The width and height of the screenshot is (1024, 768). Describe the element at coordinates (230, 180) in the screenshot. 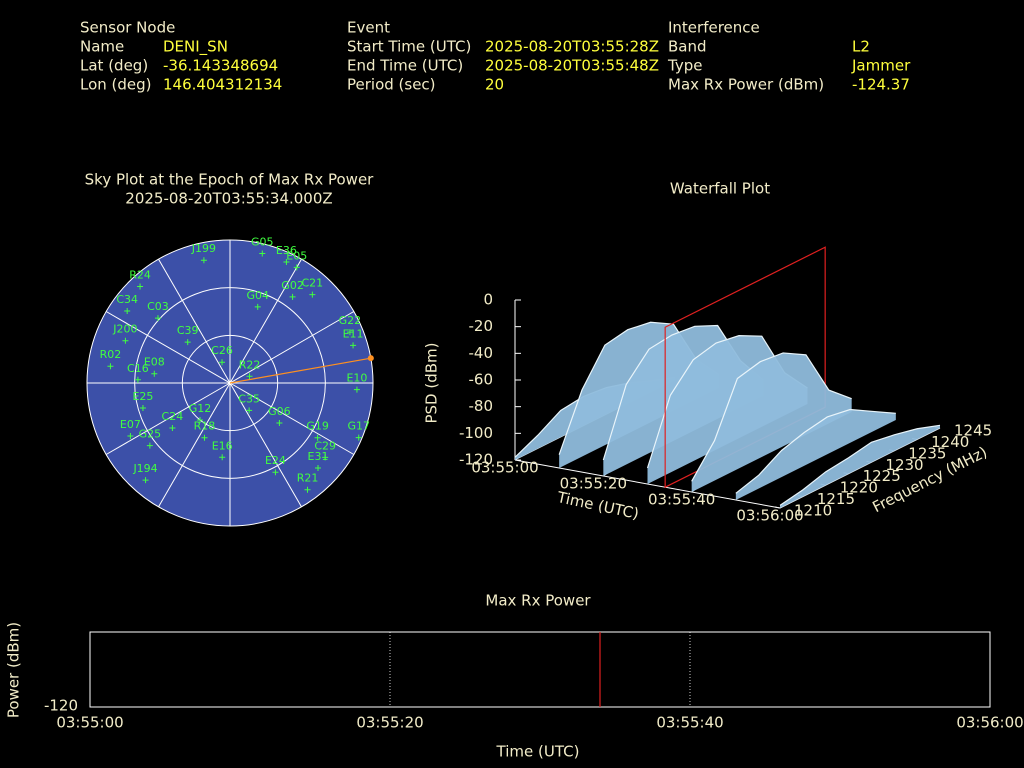

I see `chart-title: Sky Plot at the Epoch of Max Rx Power` at that location.